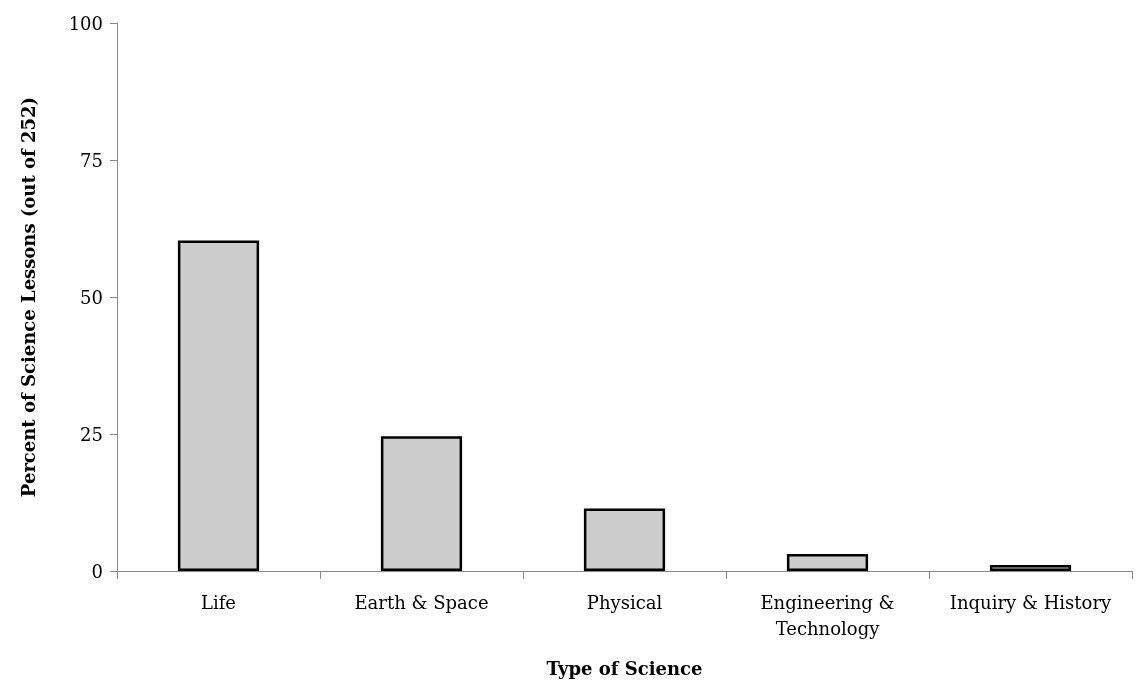  I want to click on x-tick-label: Earth & Space, so click(421, 602).